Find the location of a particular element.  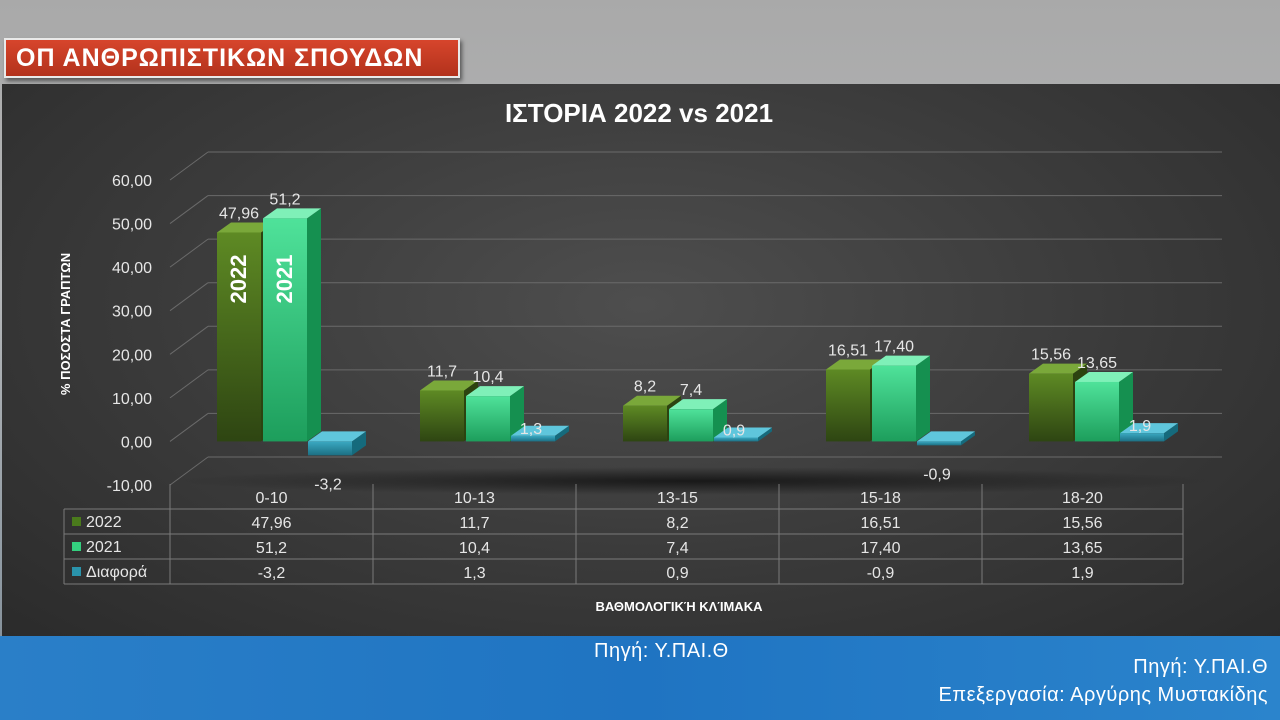

x-tick-label: 15-18 is located at coordinates (880, 498).